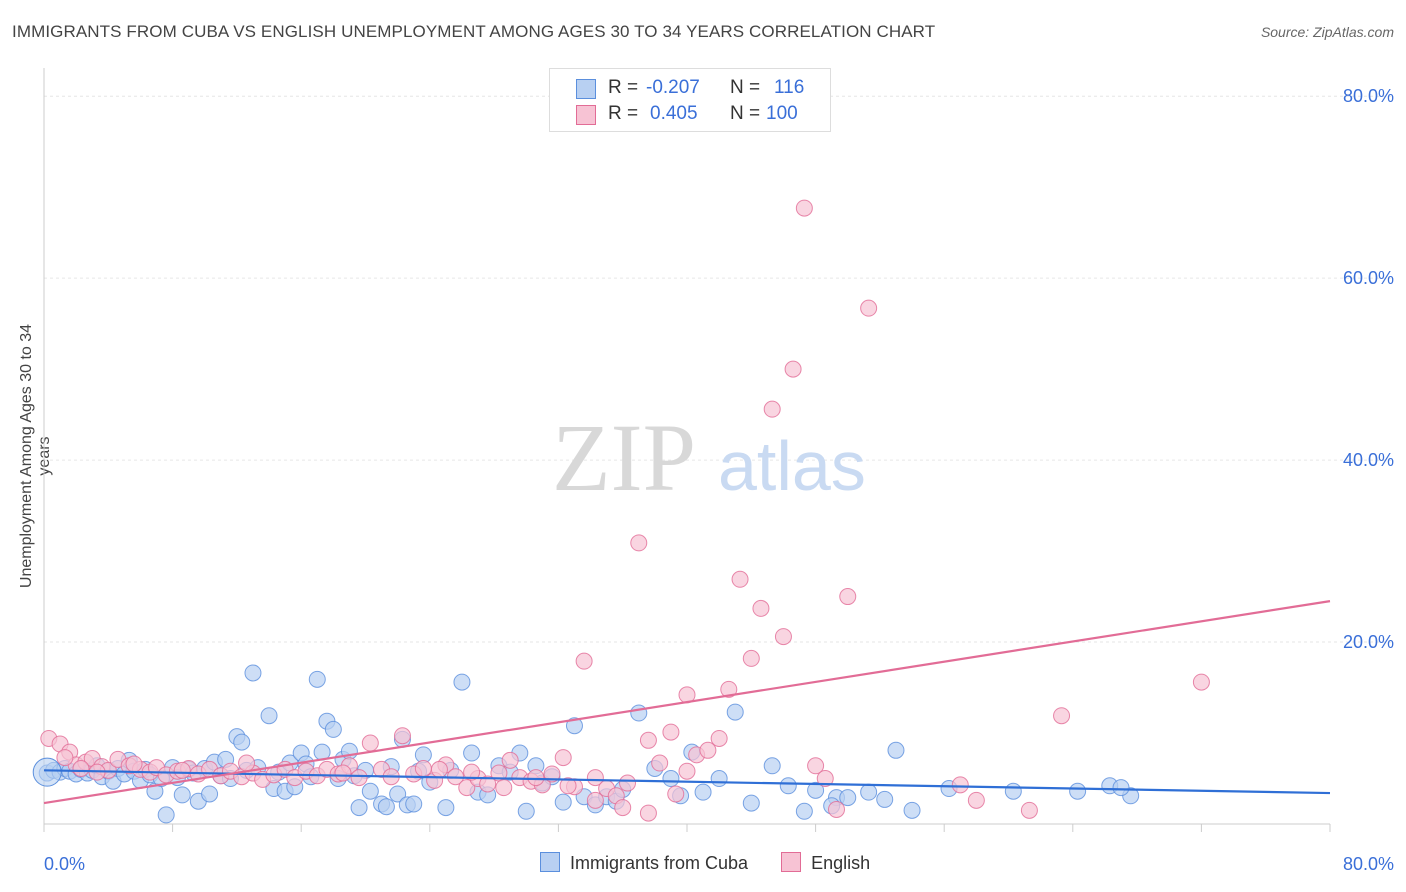 The image size is (1406, 892). Describe the element at coordinates (550, 862) in the screenshot. I see `series-swatch-cuba` at that location.